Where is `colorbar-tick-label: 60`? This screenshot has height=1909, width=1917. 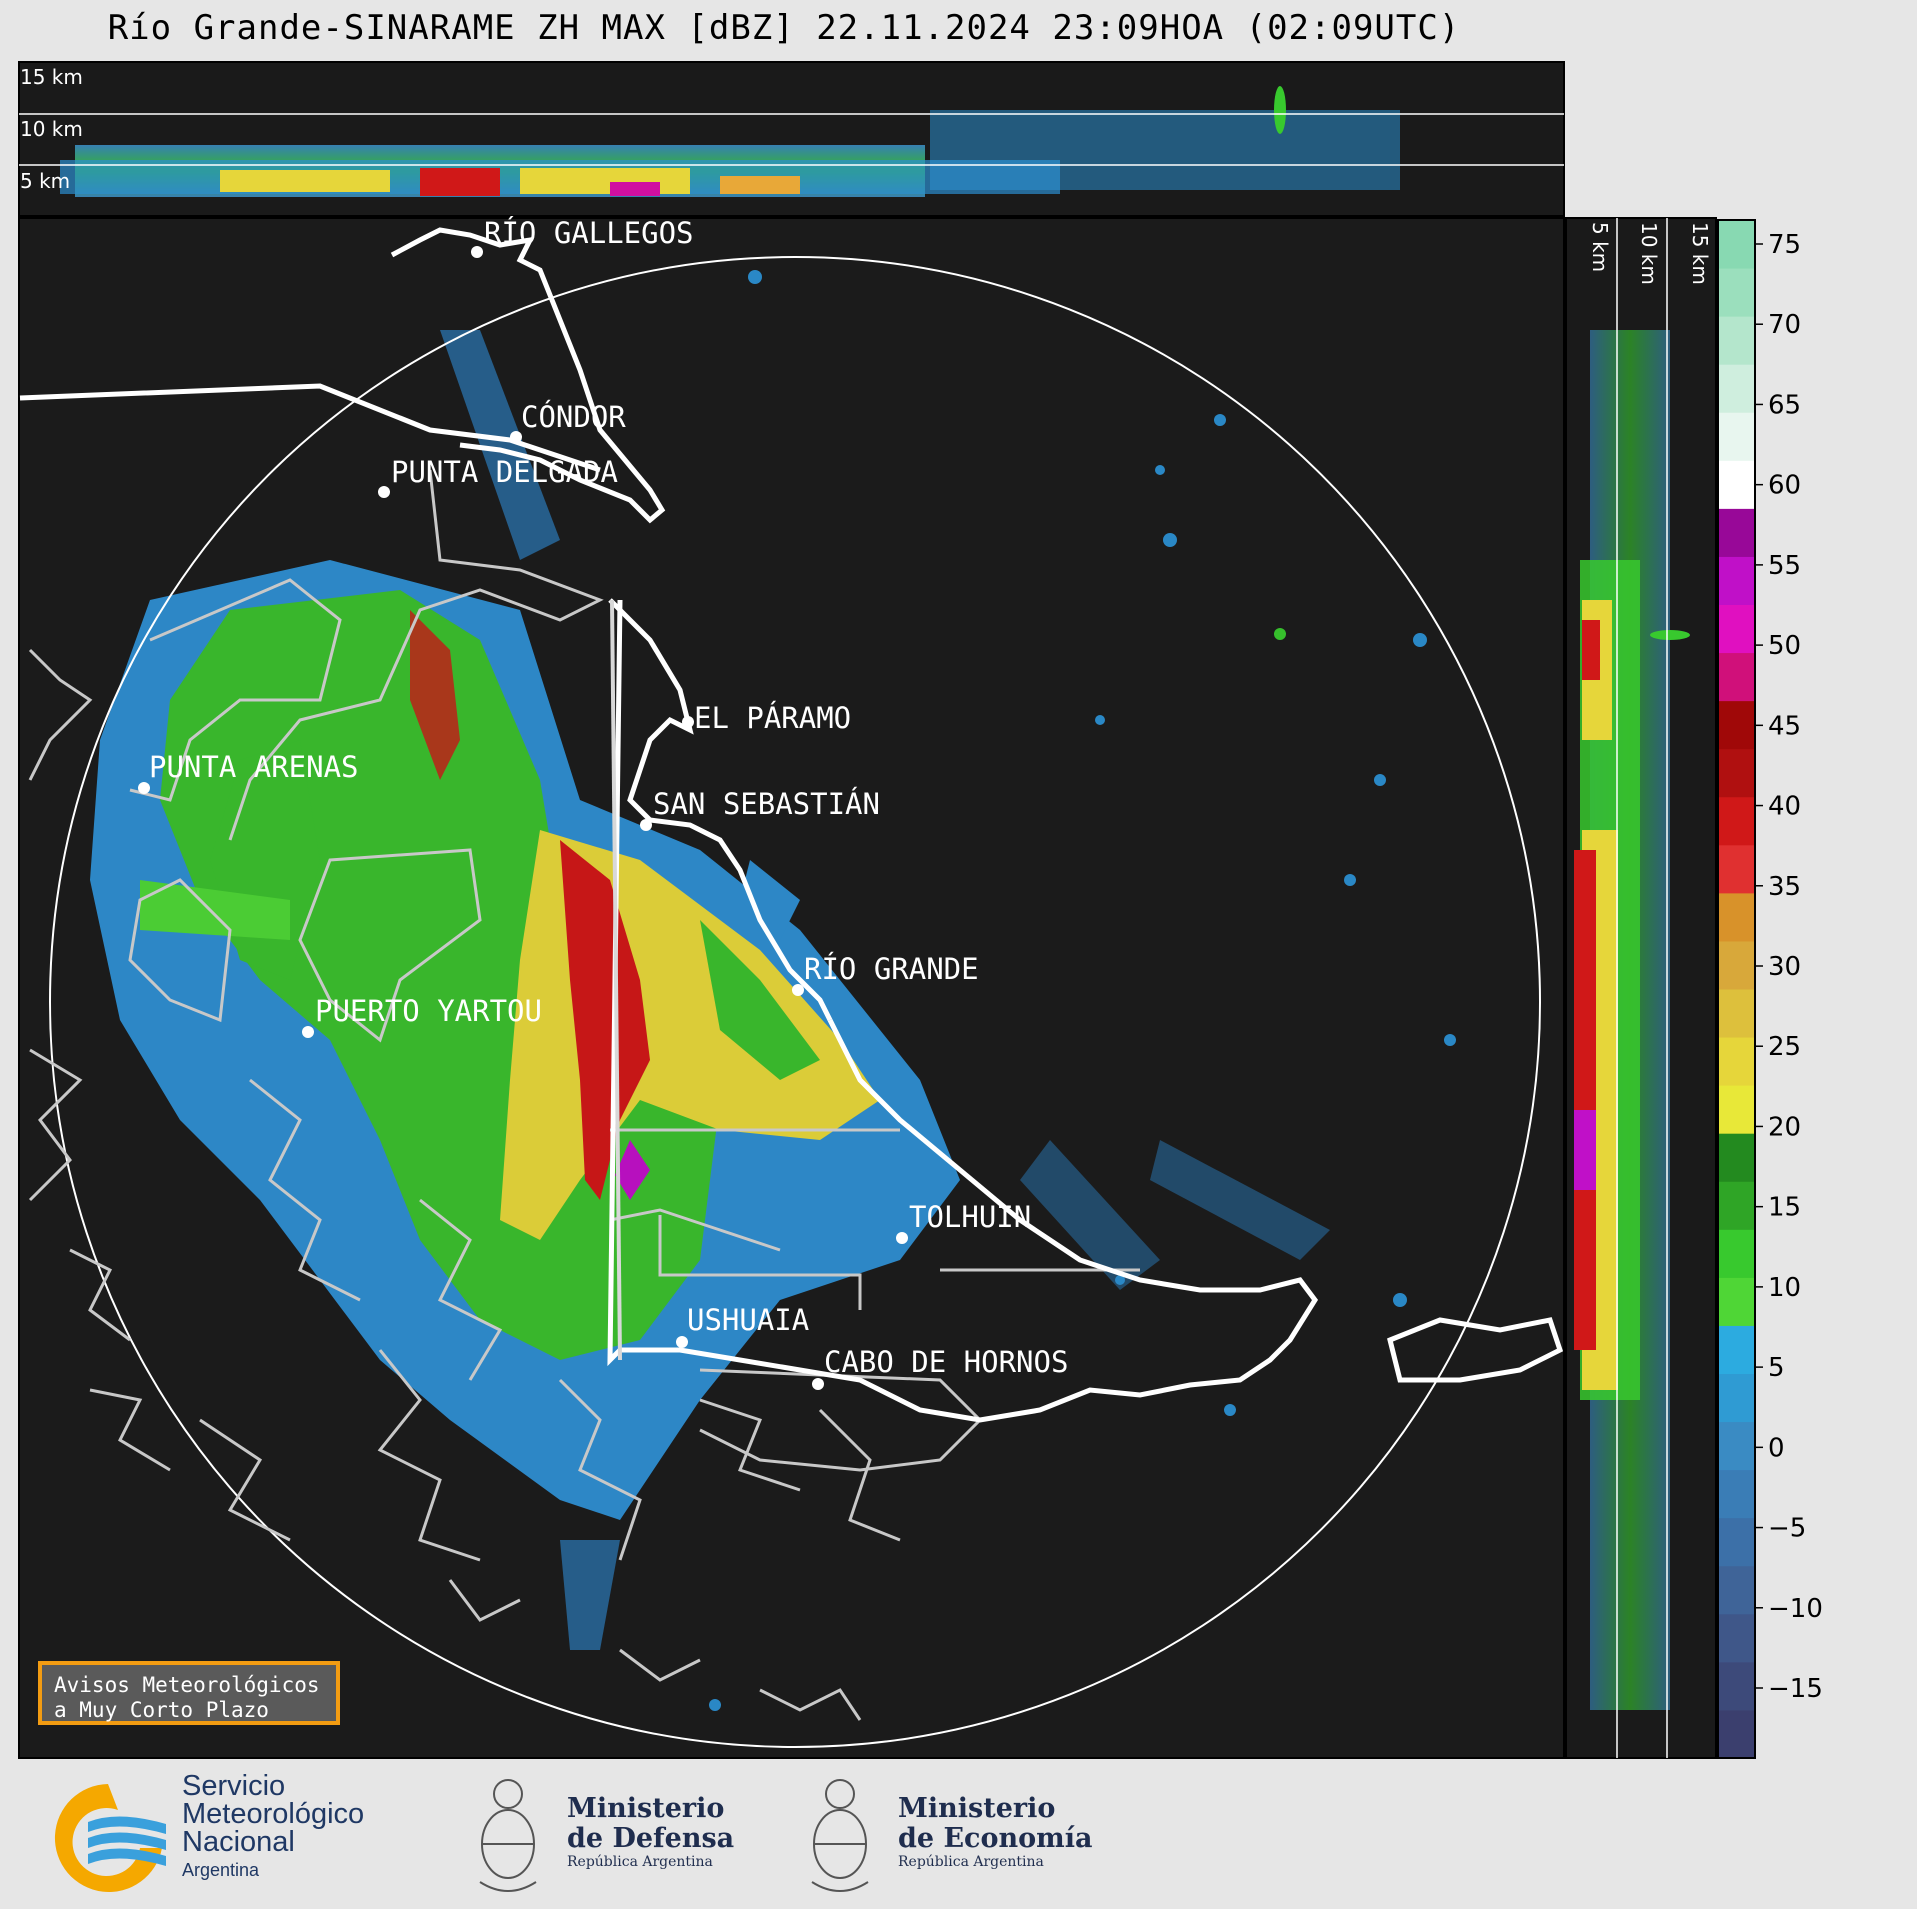 colorbar-tick-label: 60 is located at coordinates (1784, 486).